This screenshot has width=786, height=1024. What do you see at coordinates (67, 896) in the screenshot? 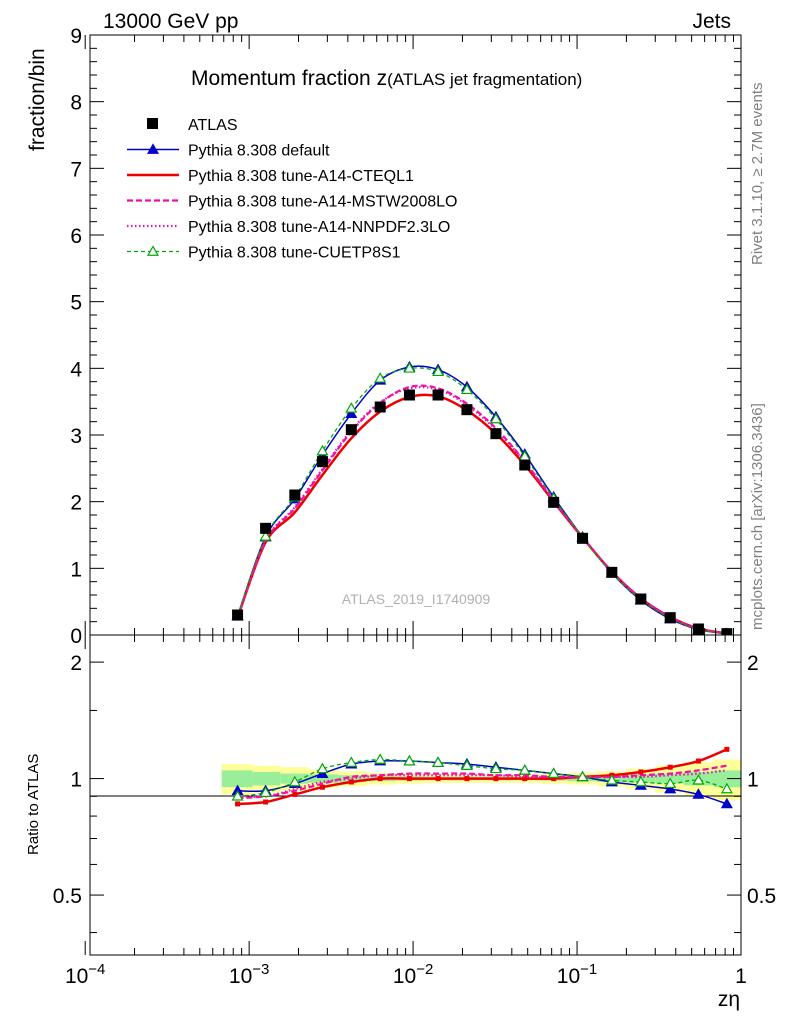
I see `ratio-tick-label: 0.5` at bounding box center [67, 896].